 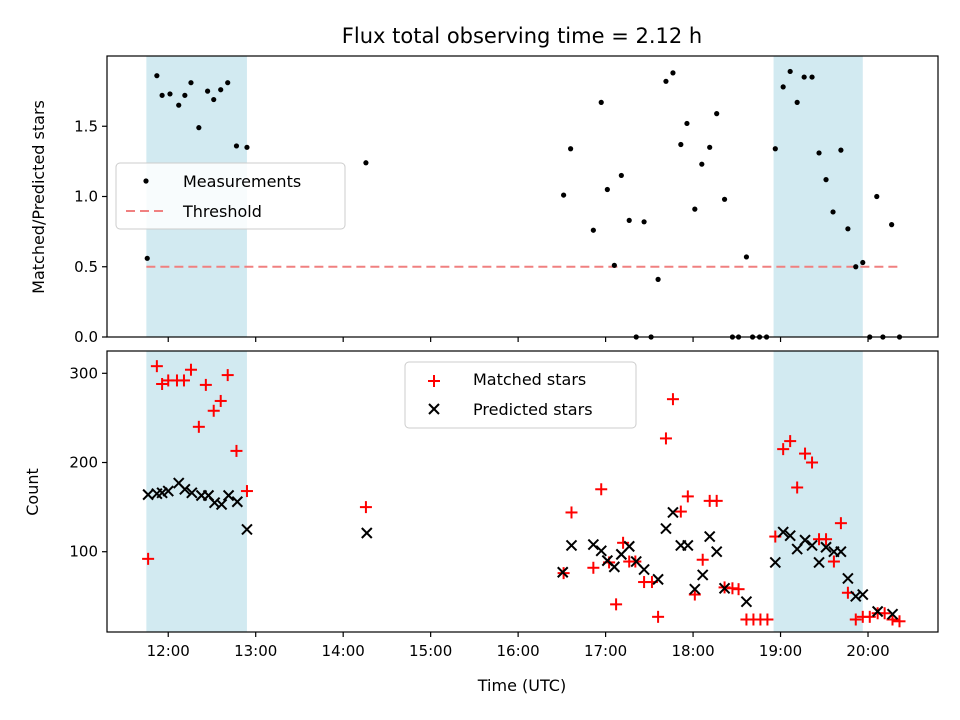 What do you see at coordinates (86, 197) in the screenshot?
I see `y-tick-label: 1.0` at bounding box center [86, 197].